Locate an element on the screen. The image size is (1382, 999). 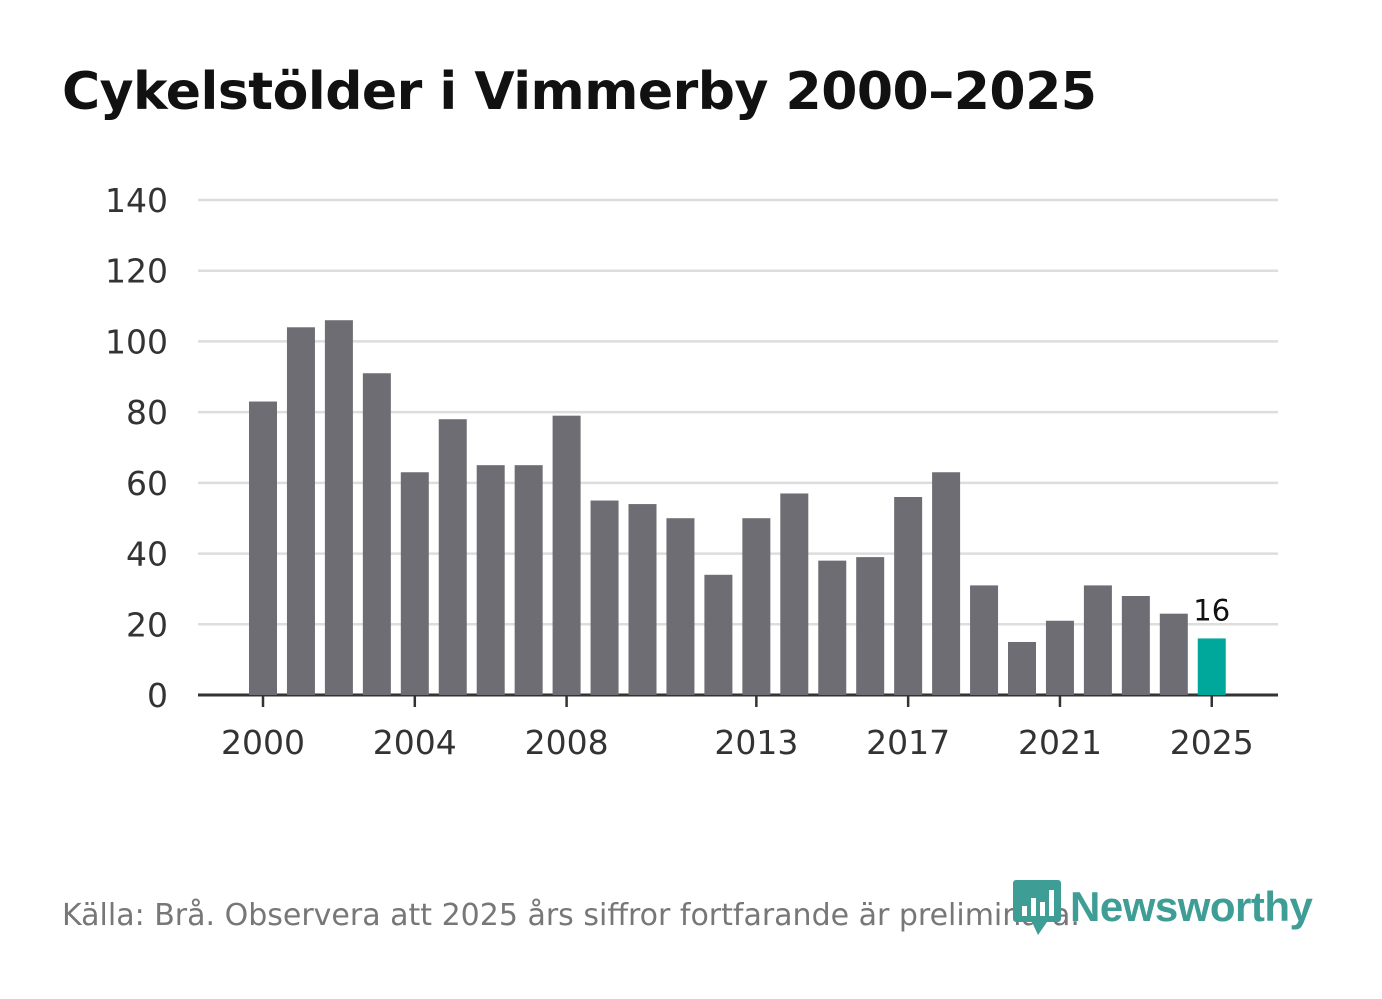
x-tick-label: 2000 is located at coordinates (263, 742).